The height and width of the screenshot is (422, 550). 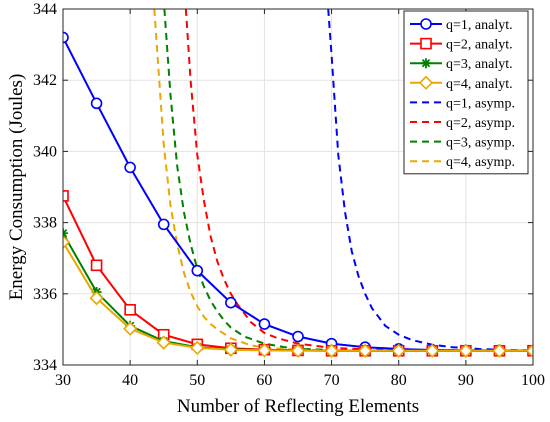 I want to click on x-tick-label: 100, so click(x=533, y=380).